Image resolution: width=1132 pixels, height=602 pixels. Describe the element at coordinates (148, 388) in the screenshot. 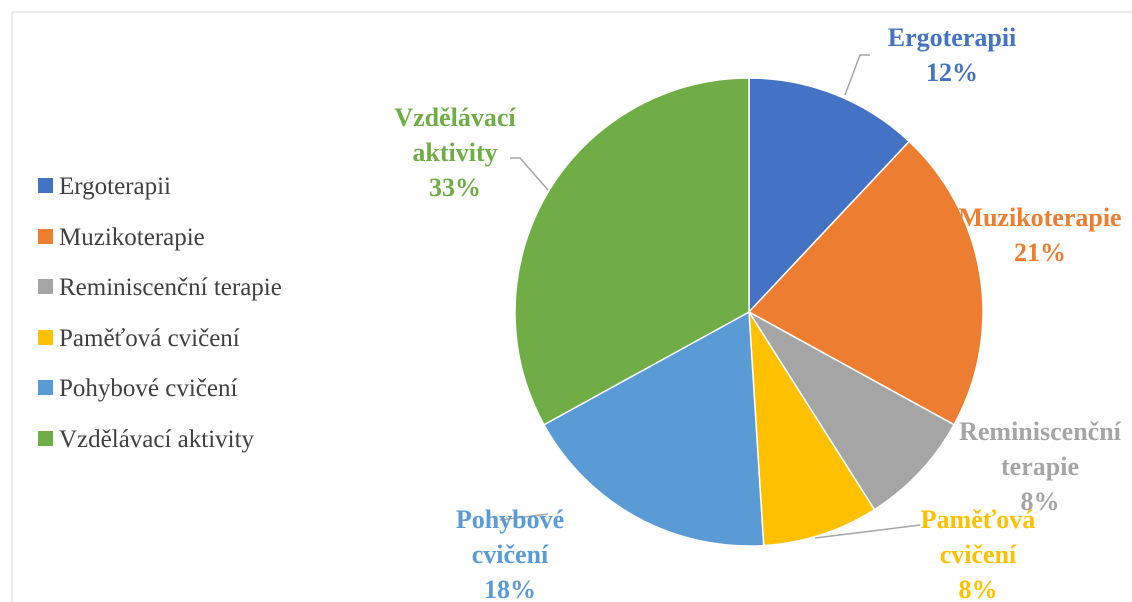

I see `legend-label: Pohybové cvičení` at that location.